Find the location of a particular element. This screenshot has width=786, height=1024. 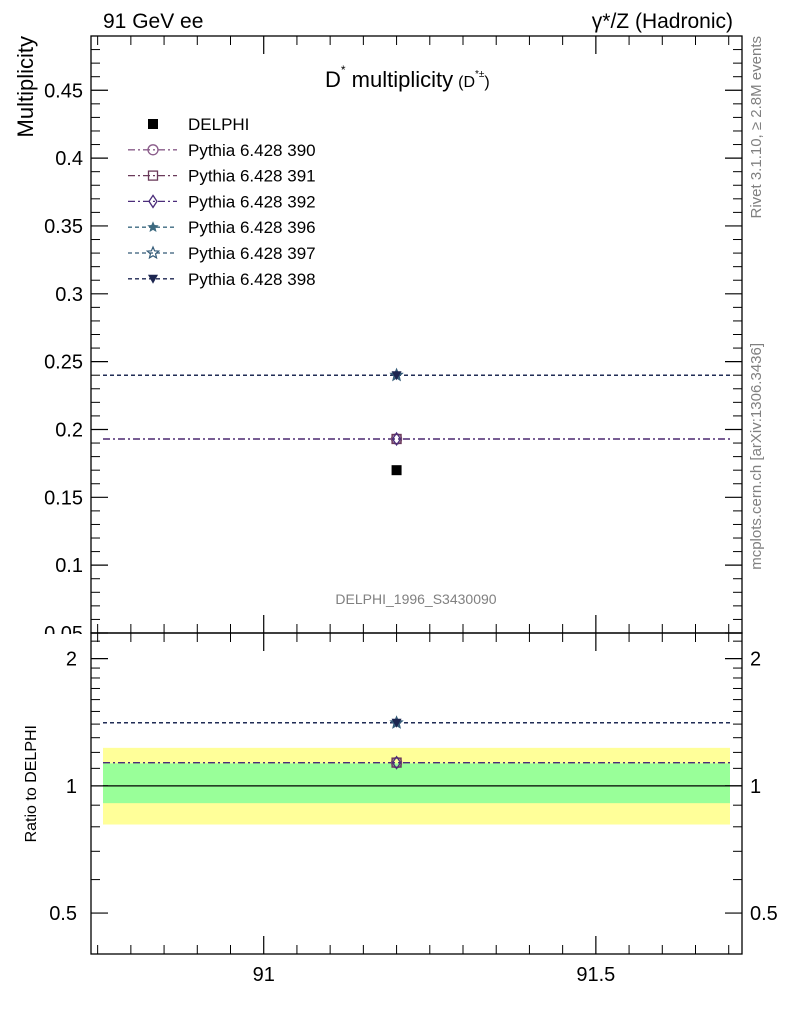

main-series-markers is located at coordinates (396, 421).